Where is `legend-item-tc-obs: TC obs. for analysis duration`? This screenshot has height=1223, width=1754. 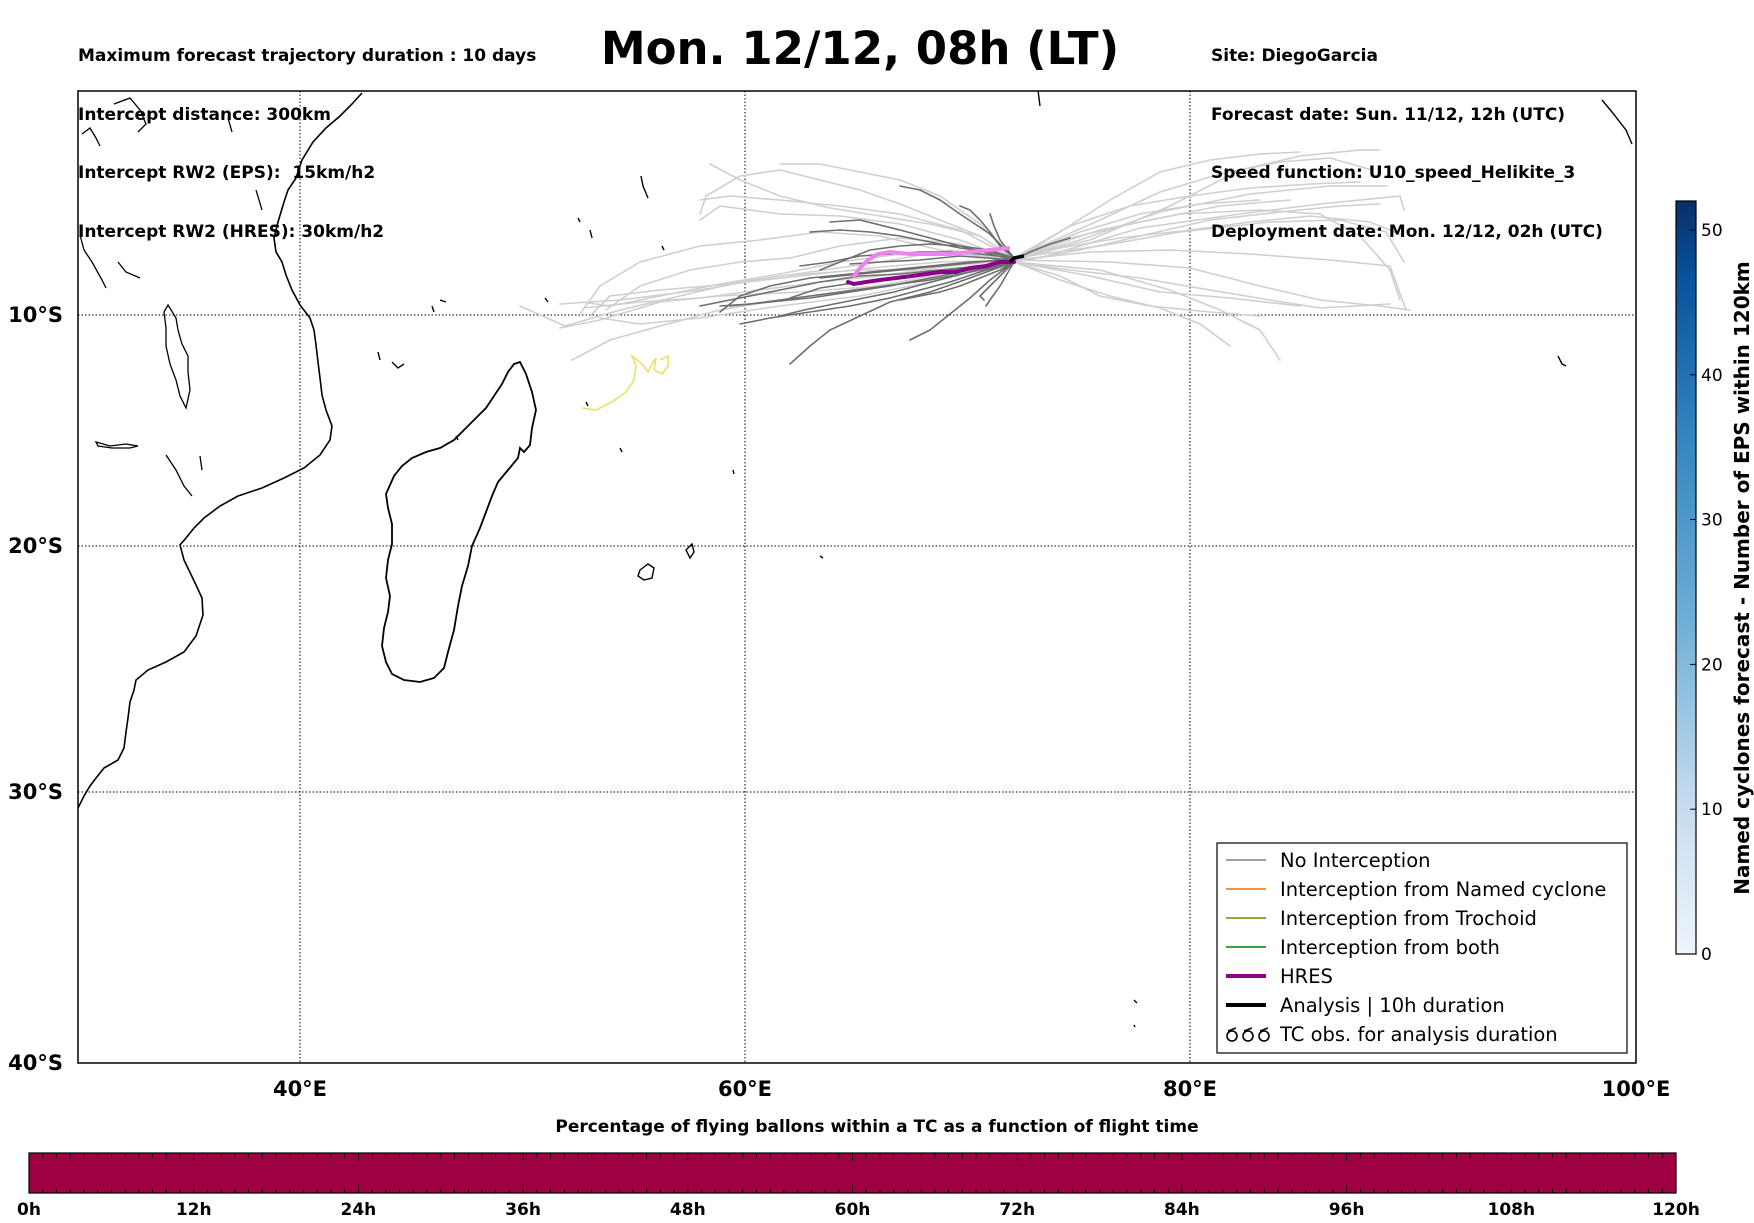 legend-item-tc-obs: TC obs. for analysis duration is located at coordinates (1392, 1034).